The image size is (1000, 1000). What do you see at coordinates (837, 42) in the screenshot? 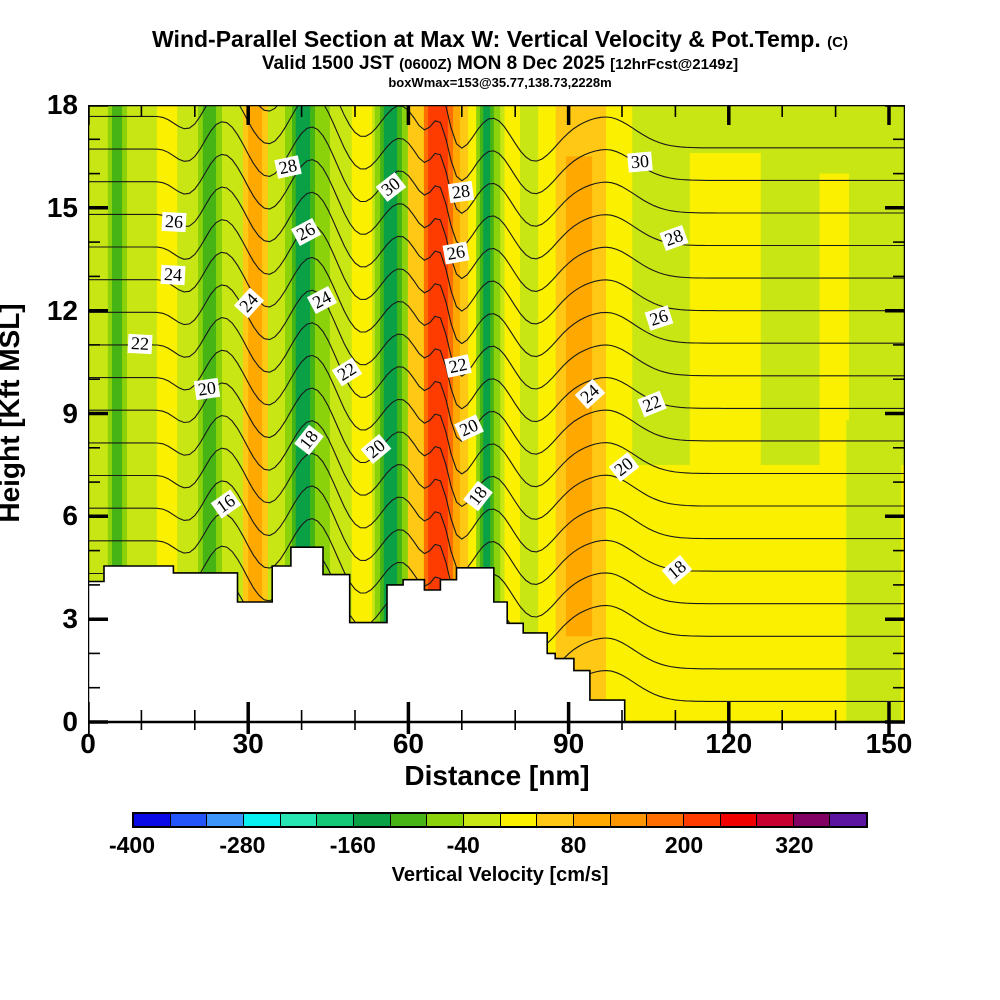
I see `figure-title-units: (C)` at bounding box center [837, 42].